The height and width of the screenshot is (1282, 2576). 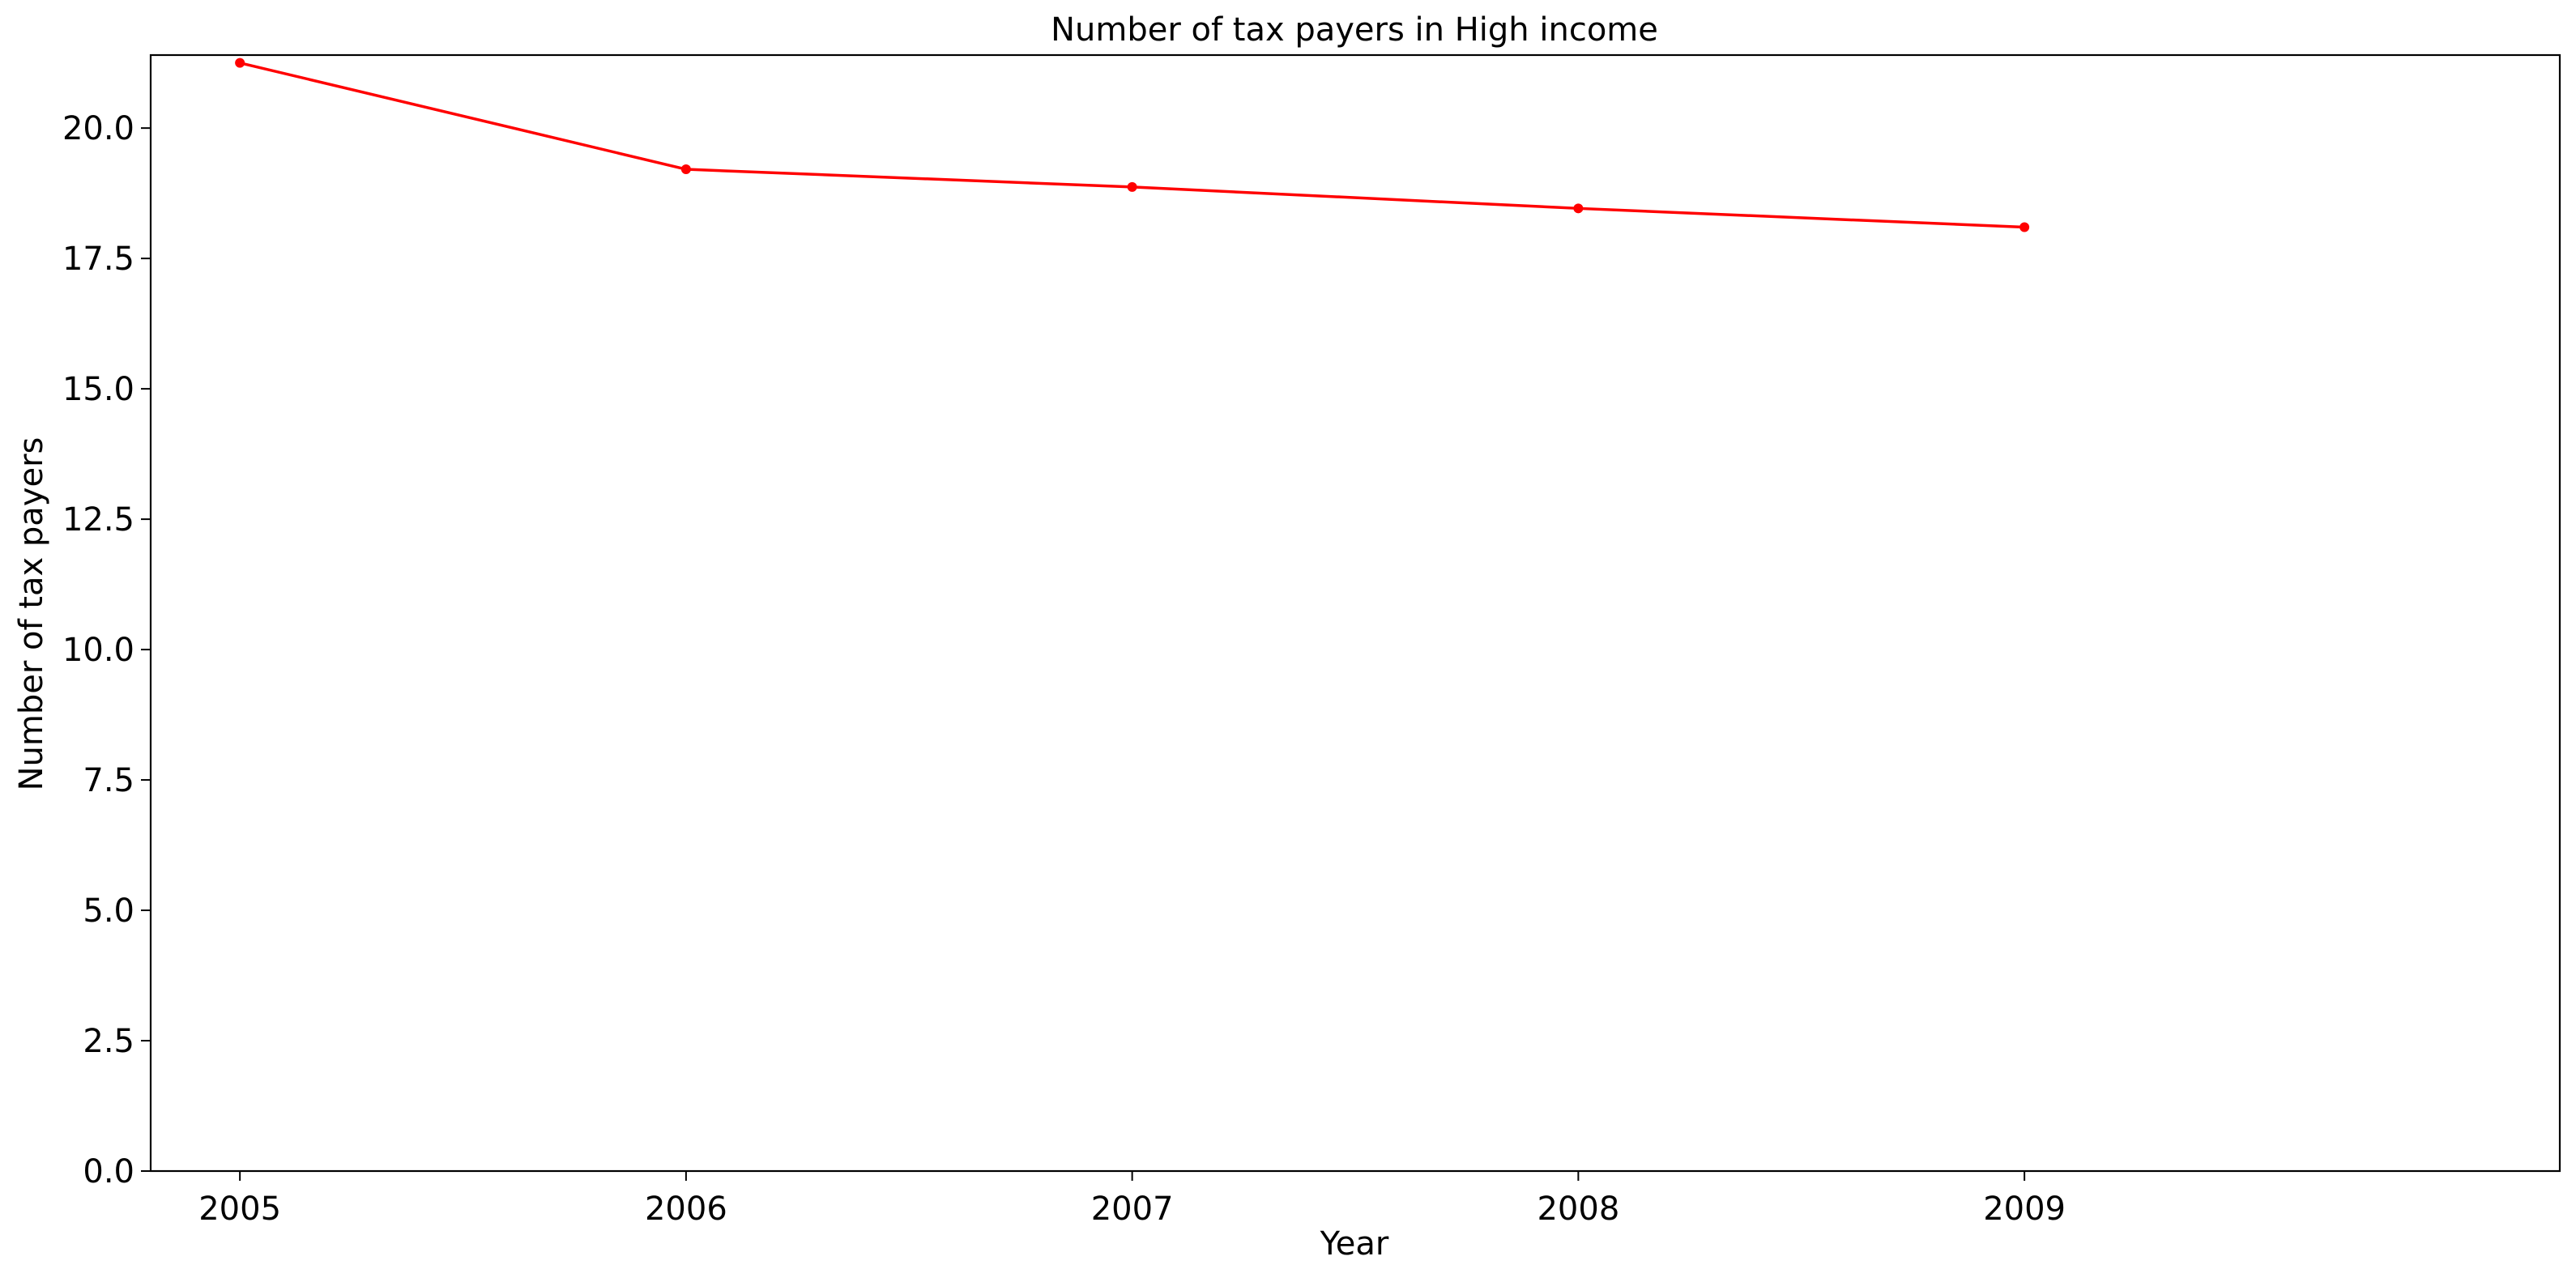 I want to click on y-tick-label: 12.5, so click(x=98, y=520).